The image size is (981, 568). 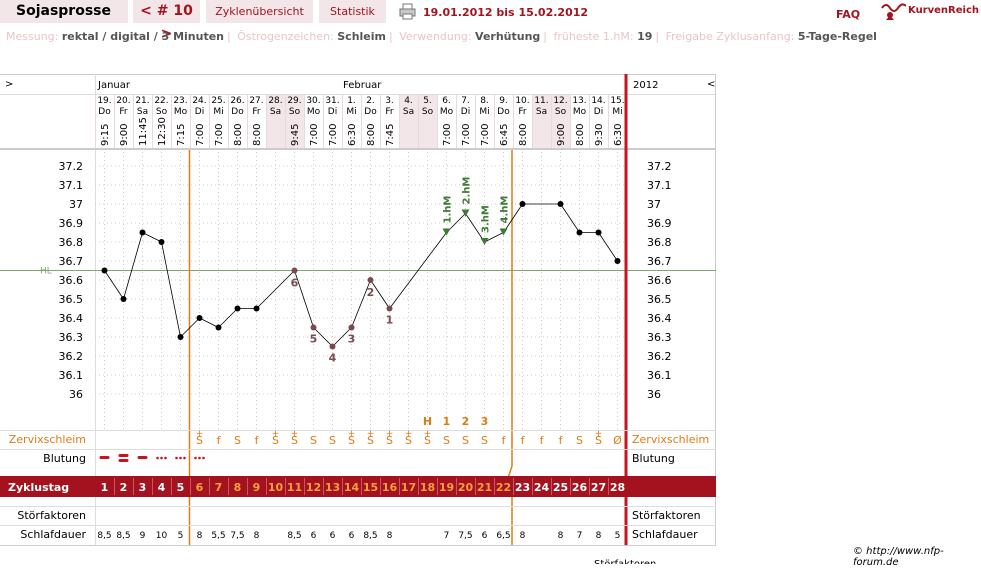 I want to click on y-tick-label: 36, so click(x=76, y=394).